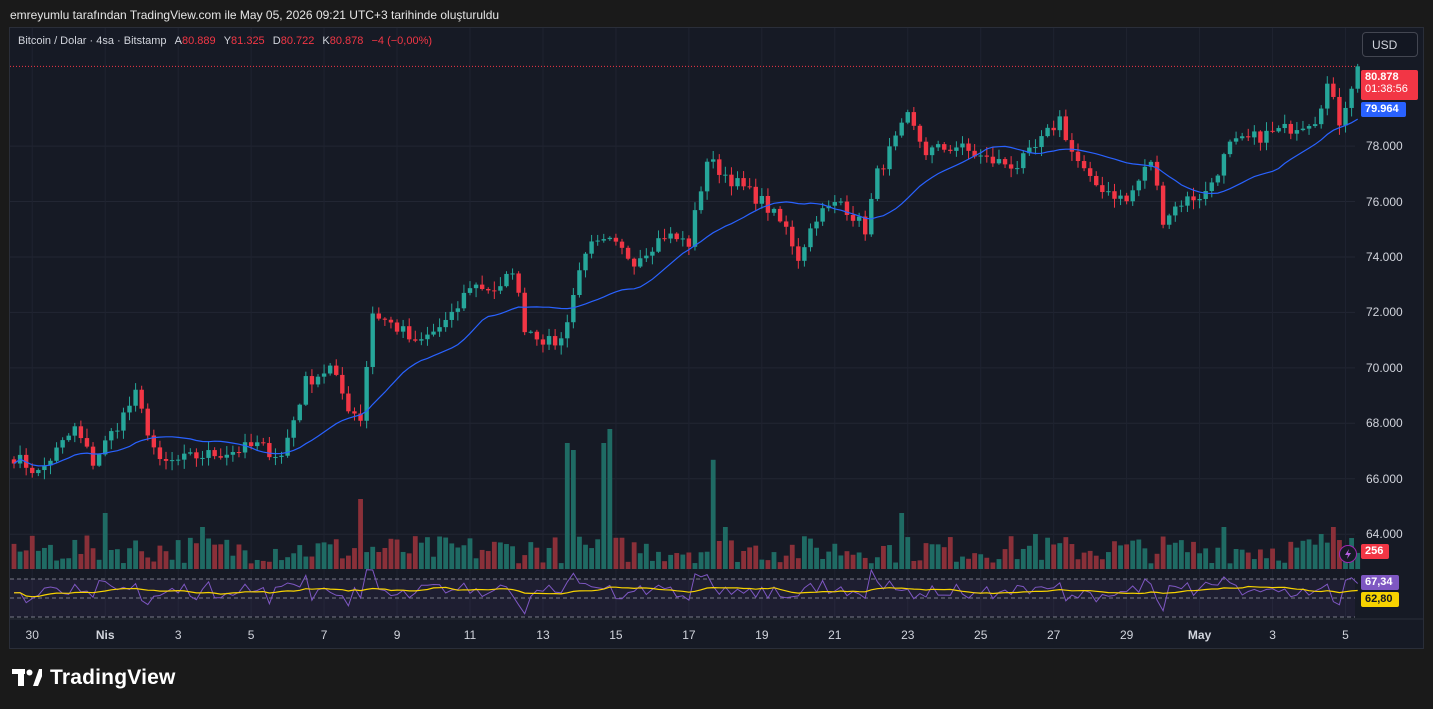 The image size is (1433, 709). I want to click on currency-button: USD, so click(1390, 44).